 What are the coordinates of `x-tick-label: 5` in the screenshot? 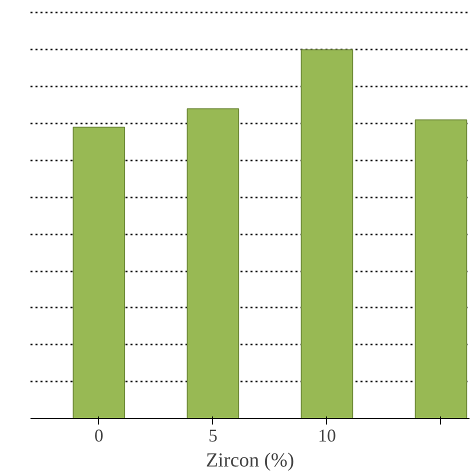 It's located at (213, 436).